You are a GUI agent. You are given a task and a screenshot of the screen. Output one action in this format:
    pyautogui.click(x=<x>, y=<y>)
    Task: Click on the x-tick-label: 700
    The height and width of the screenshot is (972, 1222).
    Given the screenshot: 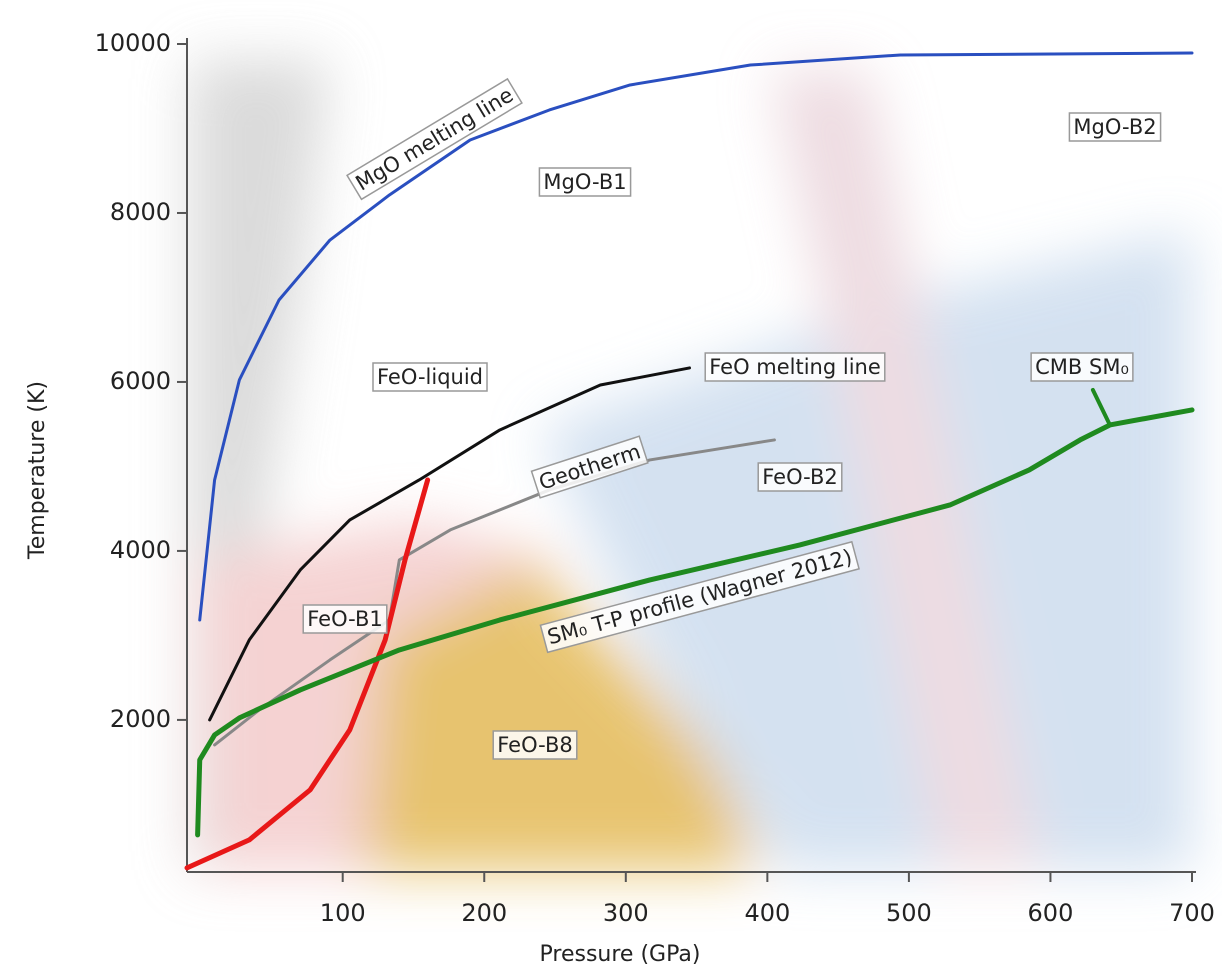 What is the action you would take?
    pyautogui.click(x=1192, y=913)
    